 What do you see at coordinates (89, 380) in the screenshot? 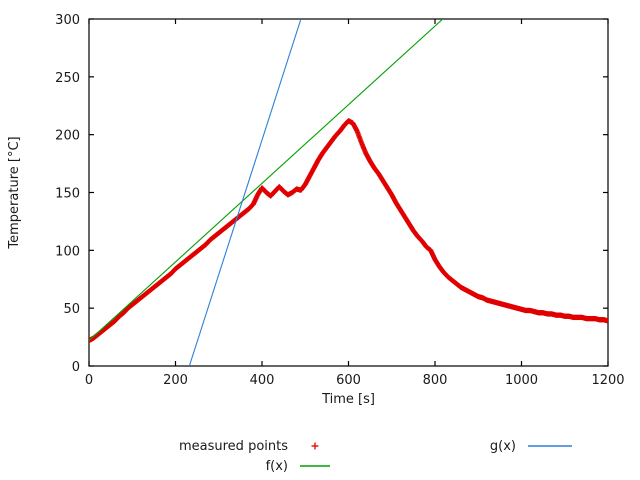
I see `x-tick-label: 0` at bounding box center [89, 380].